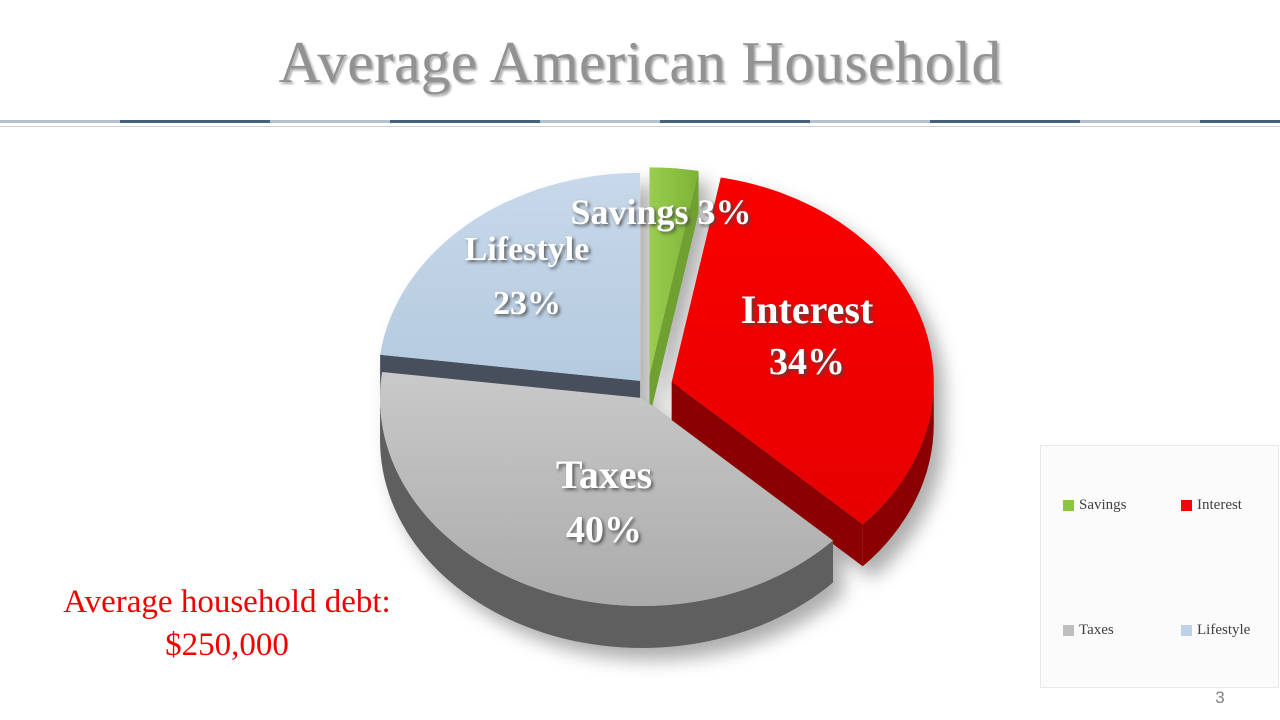 The height and width of the screenshot is (720, 1280). Describe the element at coordinates (1103, 505) in the screenshot. I see `legend-label: Savings` at that location.